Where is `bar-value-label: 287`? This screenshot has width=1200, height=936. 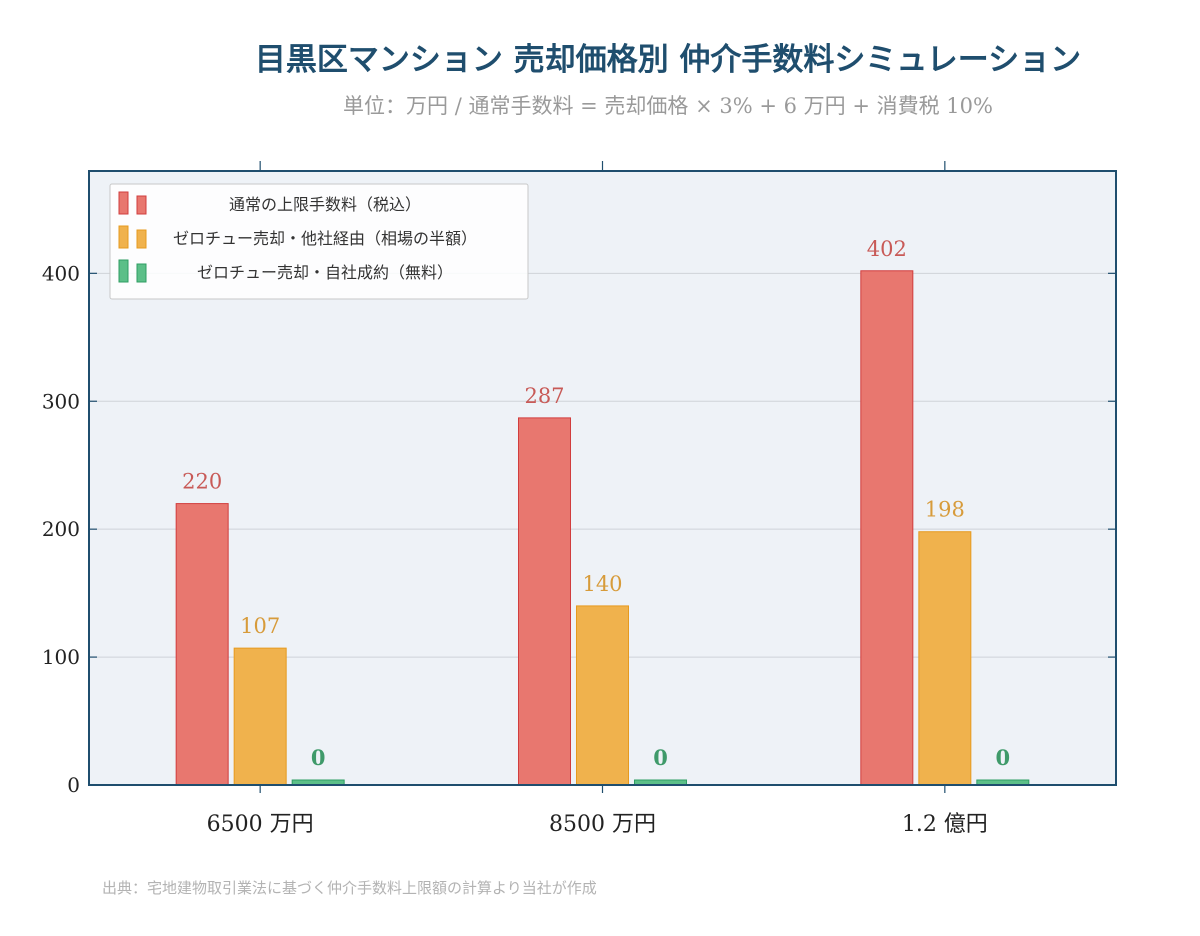 bar-value-label: 287 is located at coordinates (544, 396).